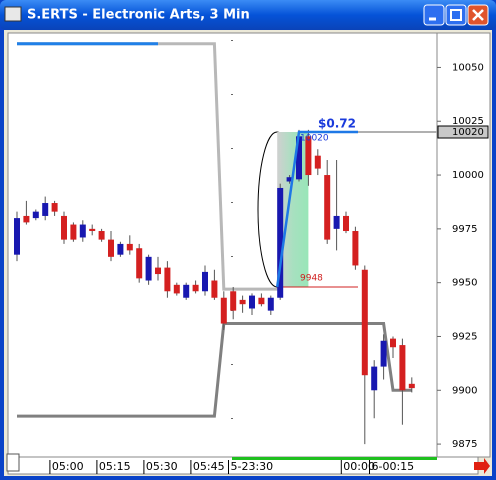 Image resolution: width=496 pixels, height=480 pixels. I want to click on y-tick-label: 9975, so click(464, 229).